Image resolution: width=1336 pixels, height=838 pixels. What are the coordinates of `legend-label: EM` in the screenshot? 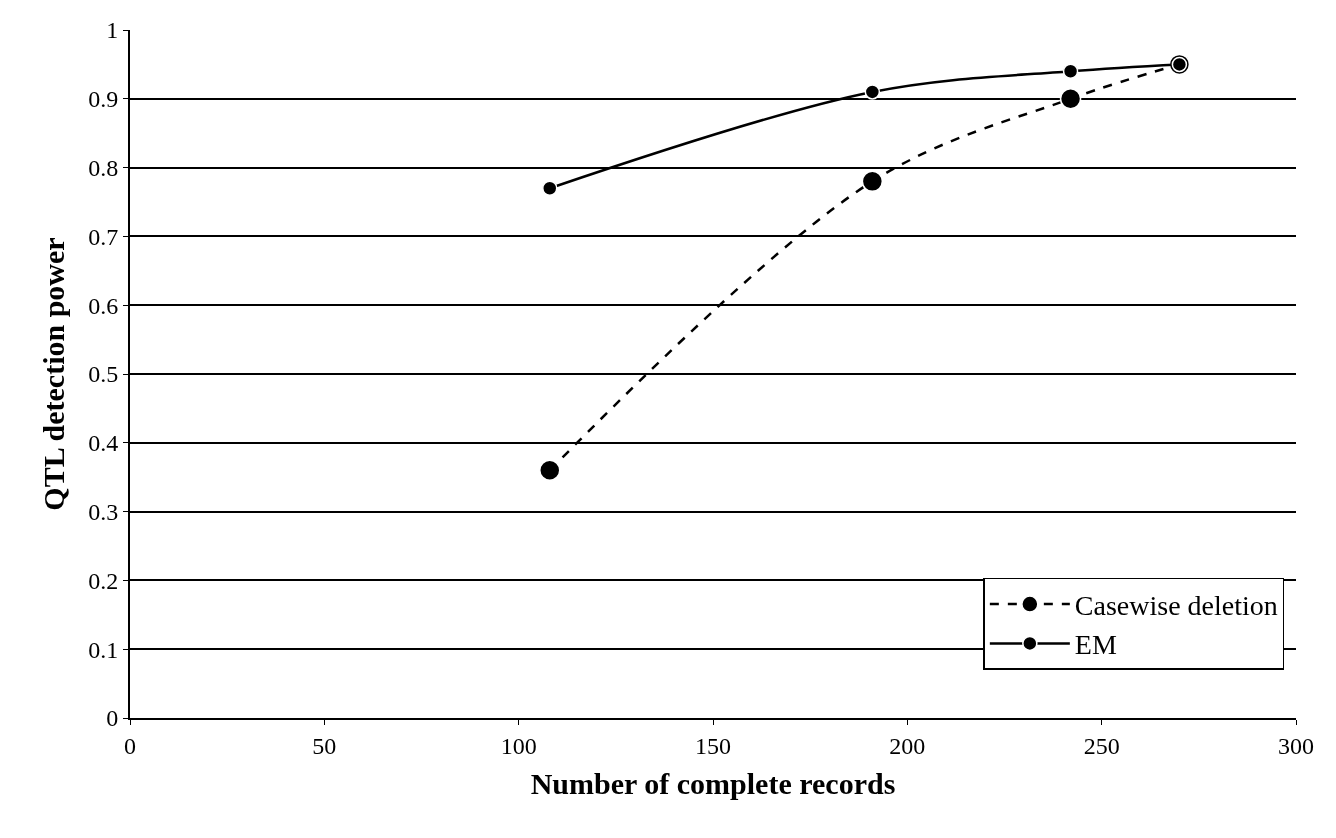 It's located at (1095, 645).